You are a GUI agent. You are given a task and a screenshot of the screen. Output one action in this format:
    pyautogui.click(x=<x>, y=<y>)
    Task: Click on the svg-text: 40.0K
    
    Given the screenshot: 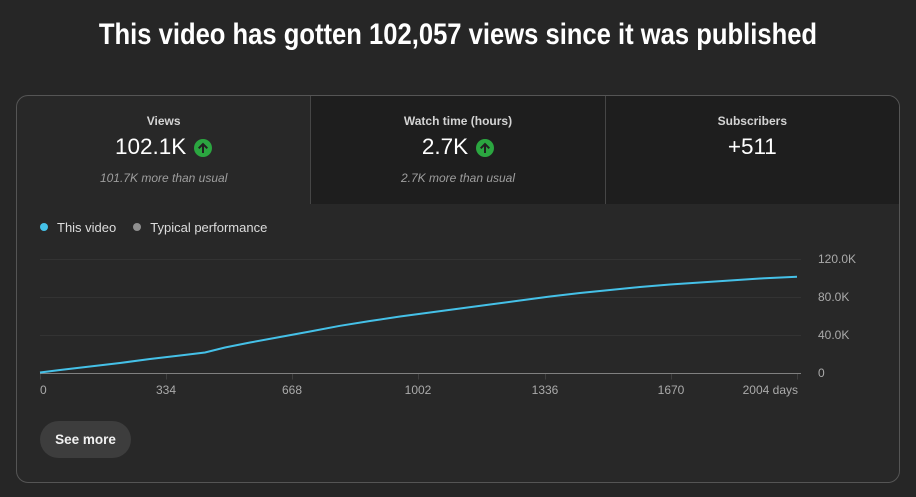 What is the action you would take?
    pyautogui.click(x=833, y=335)
    